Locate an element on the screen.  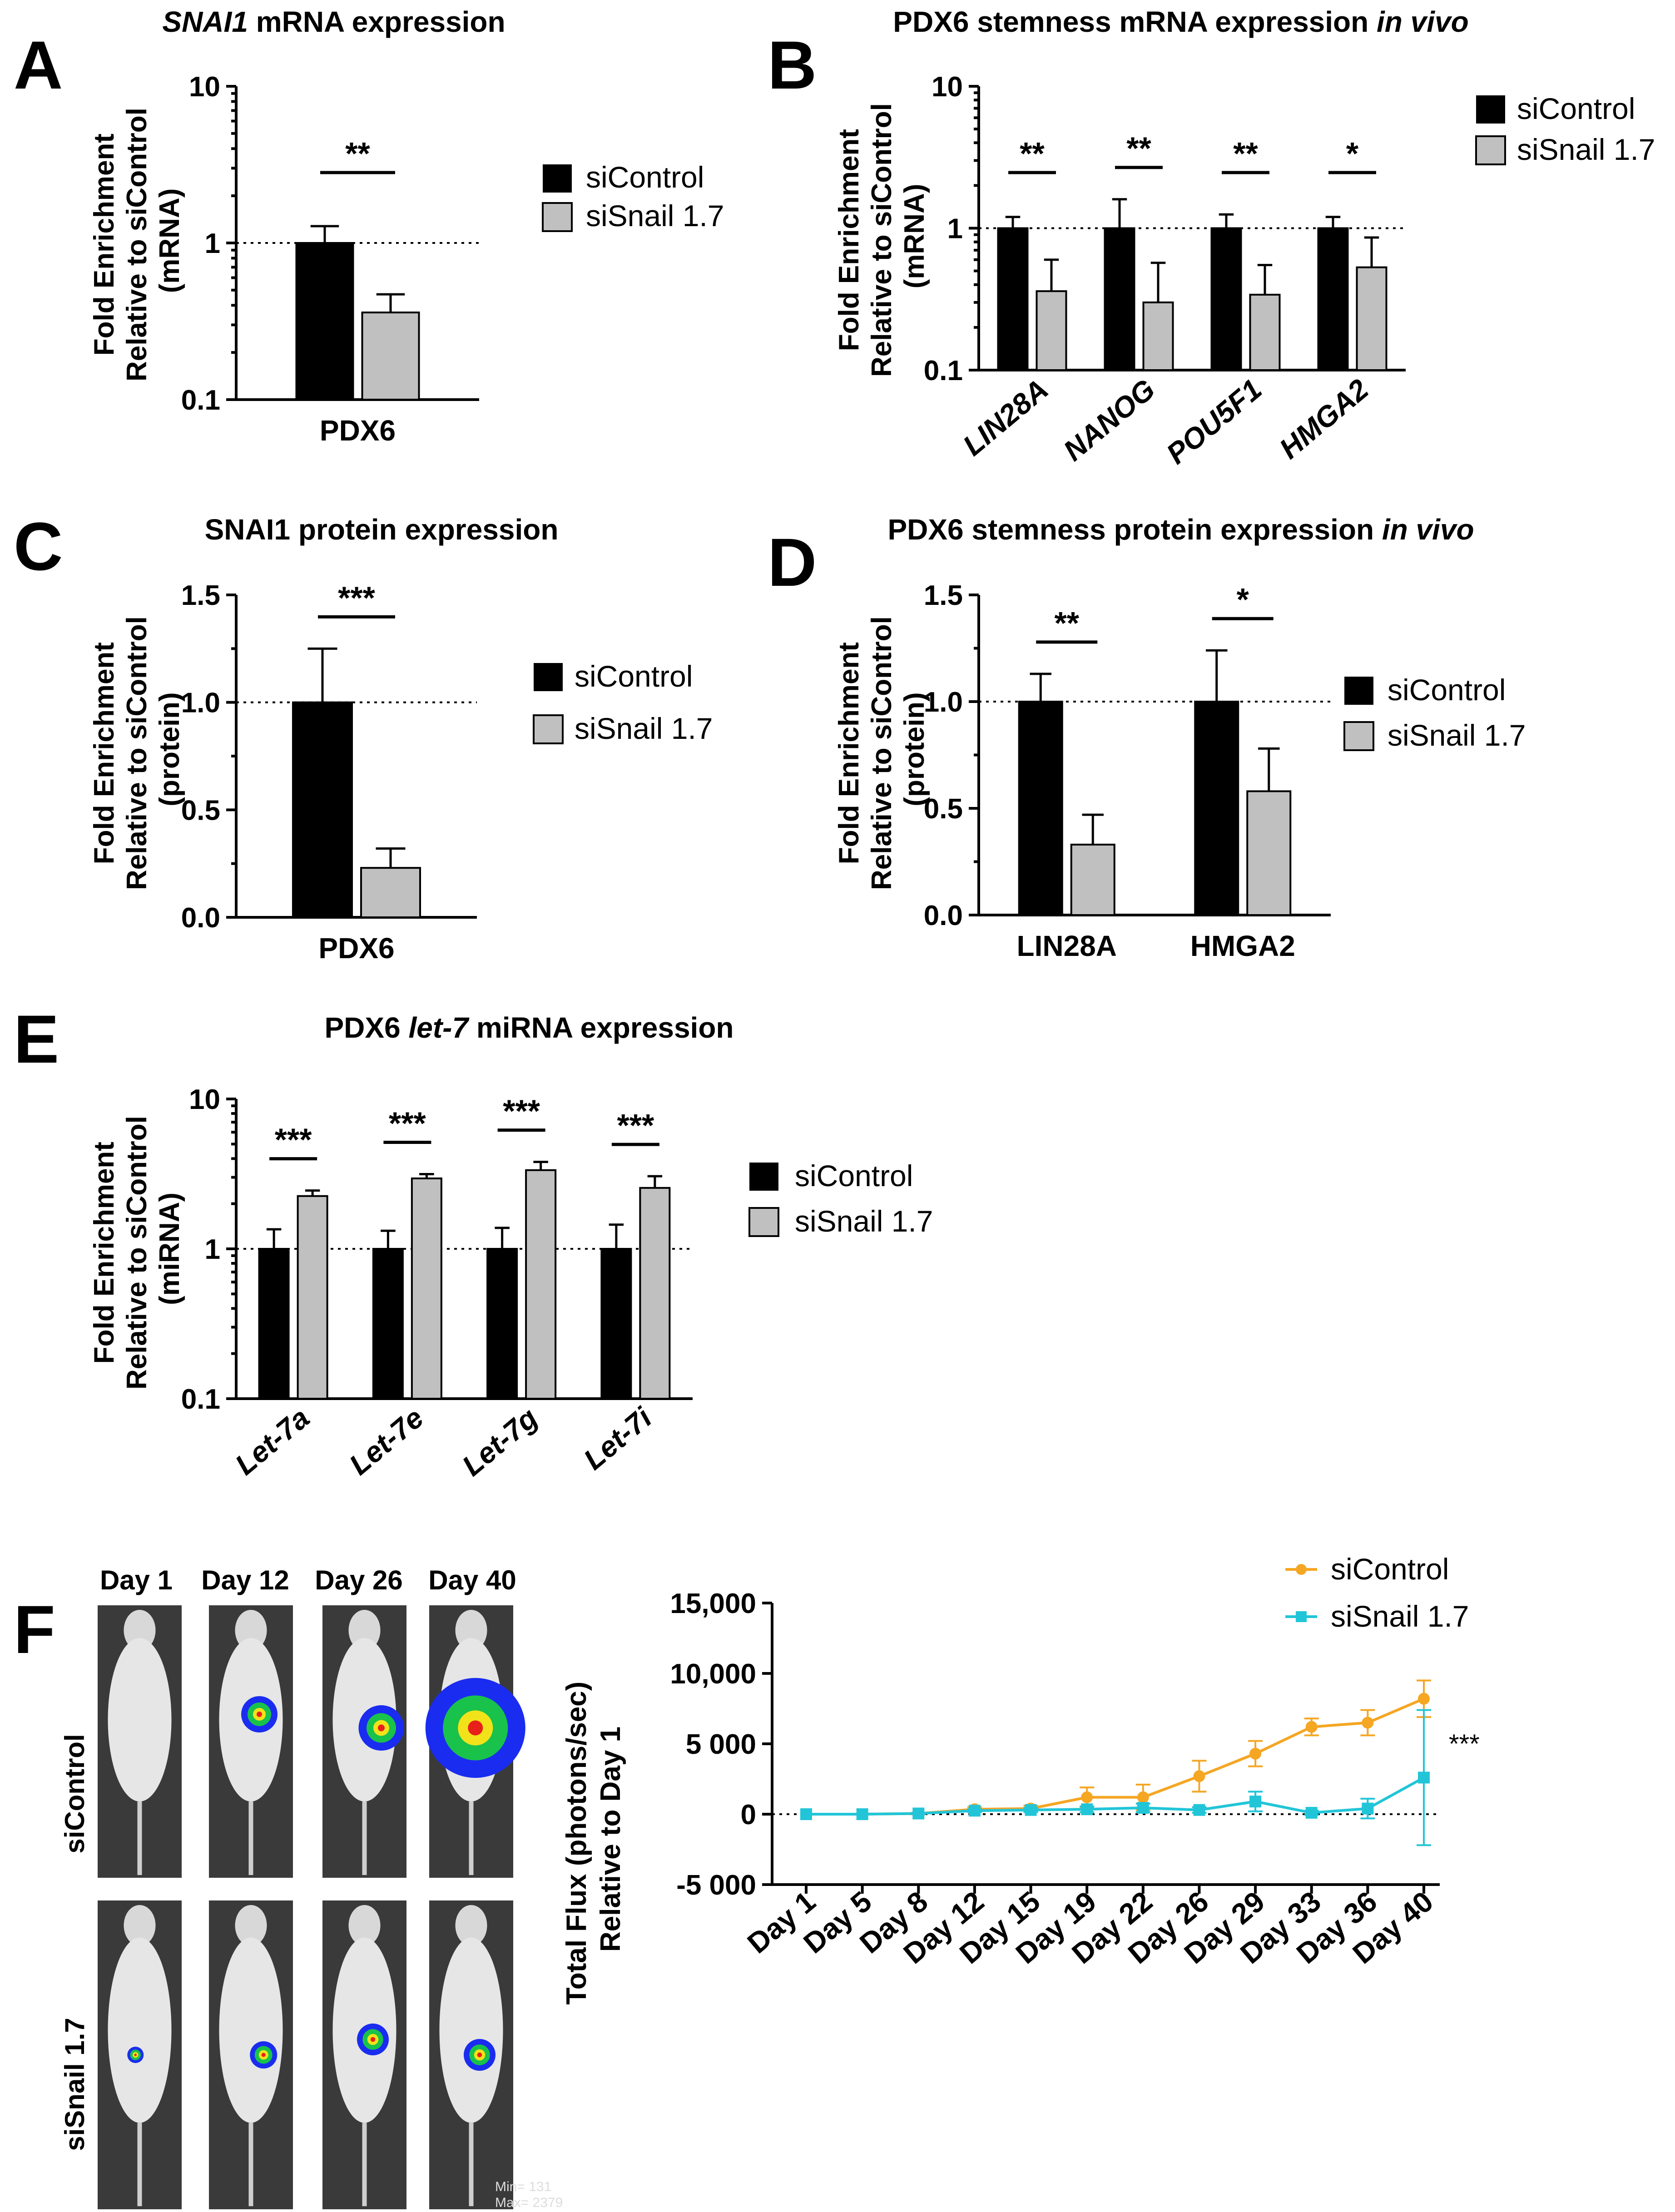
category-label: Let-7i is located at coordinates (617, 1439).